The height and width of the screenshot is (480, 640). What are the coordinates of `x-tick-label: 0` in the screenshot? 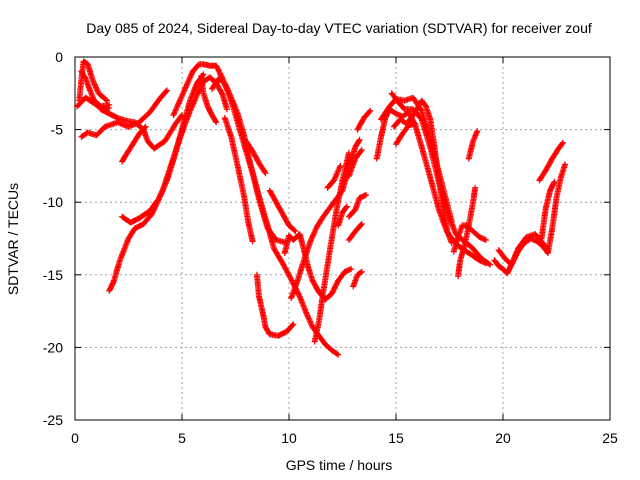 It's located at (75, 438).